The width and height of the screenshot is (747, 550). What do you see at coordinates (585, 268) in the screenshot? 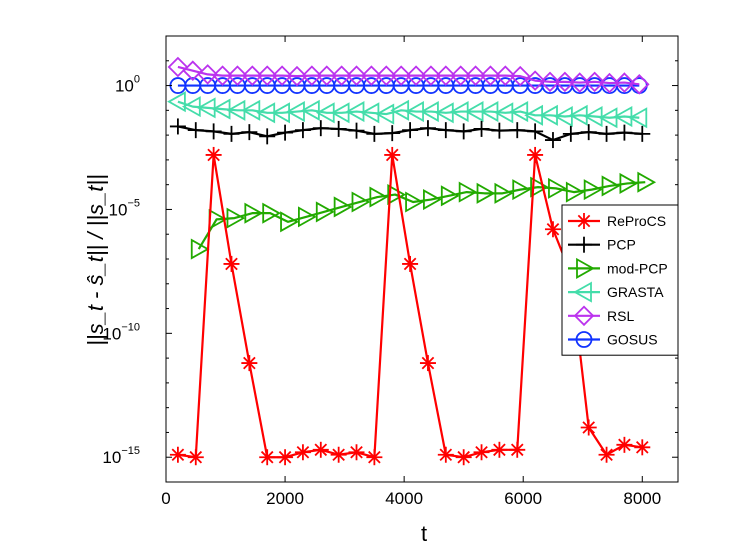
I see `legend-marker-mod-pcp` at bounding box center [585, 268].